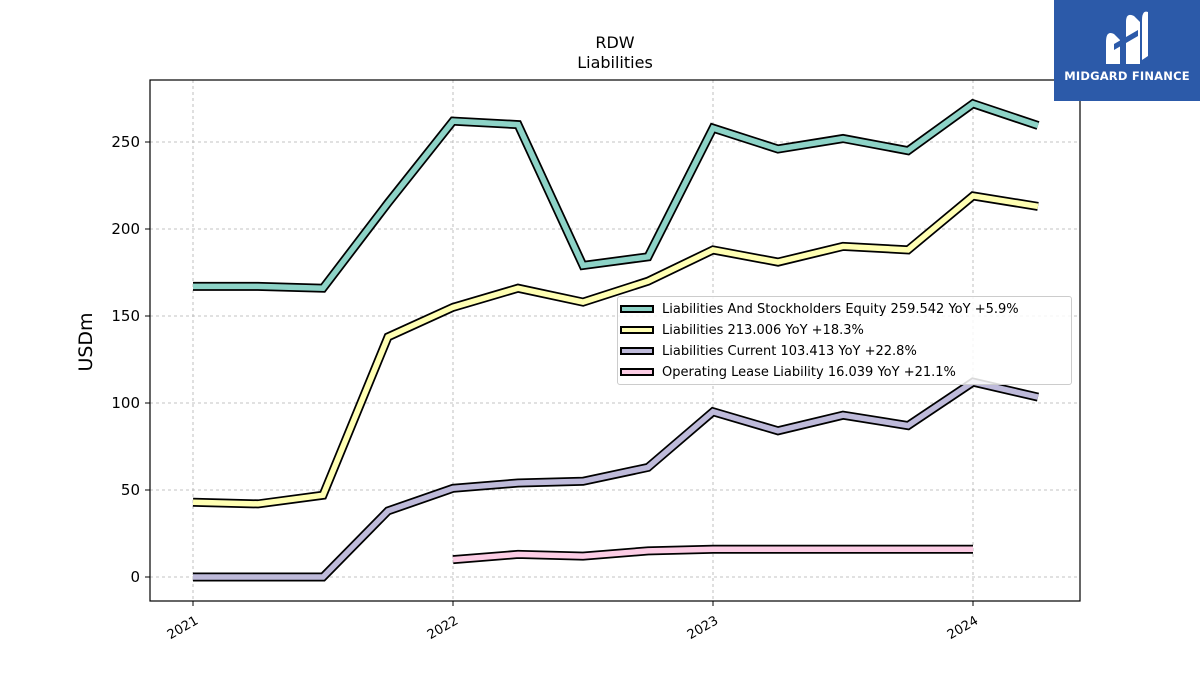  Describe the element at coordinates (615, 62) in the screenshot. I see `chart-subtitle: Liabilities` at that location.